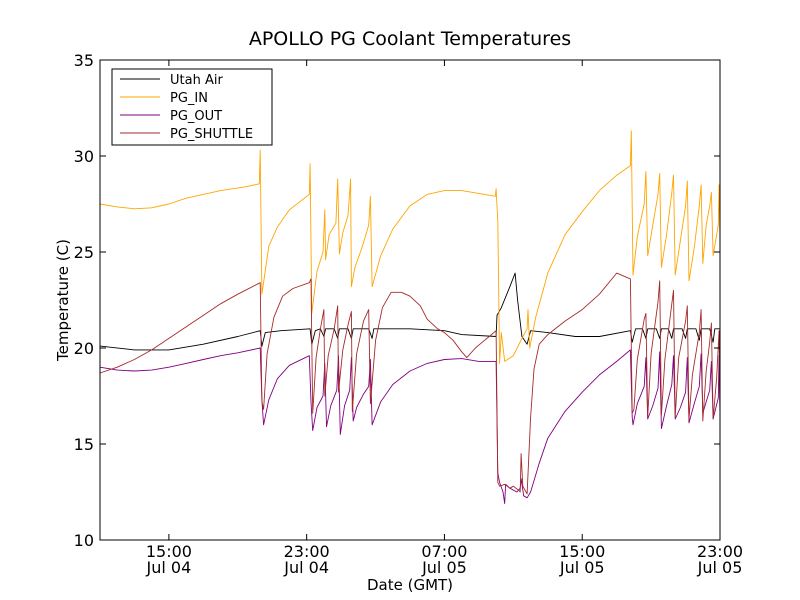  I want to click on legend-box, so click(192, 107).